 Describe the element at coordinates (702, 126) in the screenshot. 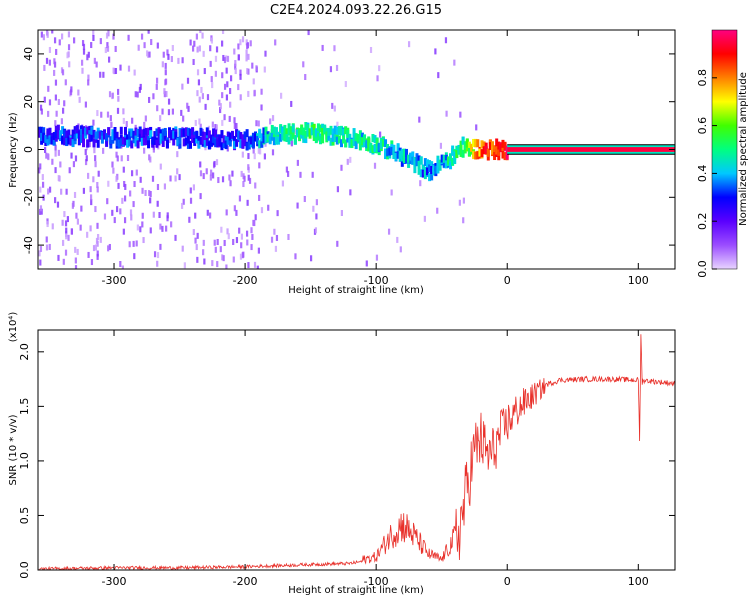

I see `colorbar-tick-label: 0.6` at that location.